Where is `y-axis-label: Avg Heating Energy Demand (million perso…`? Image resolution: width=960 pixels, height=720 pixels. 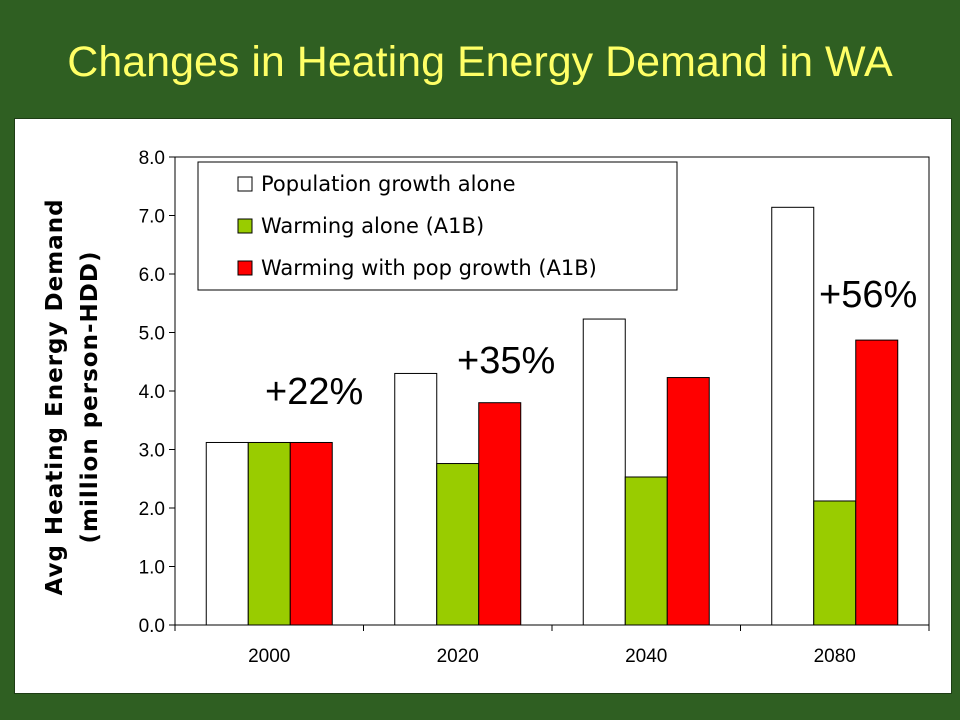
y-axis-label: Avg Heating Energy Demand (million perso… is located at coordinates (72, 396).